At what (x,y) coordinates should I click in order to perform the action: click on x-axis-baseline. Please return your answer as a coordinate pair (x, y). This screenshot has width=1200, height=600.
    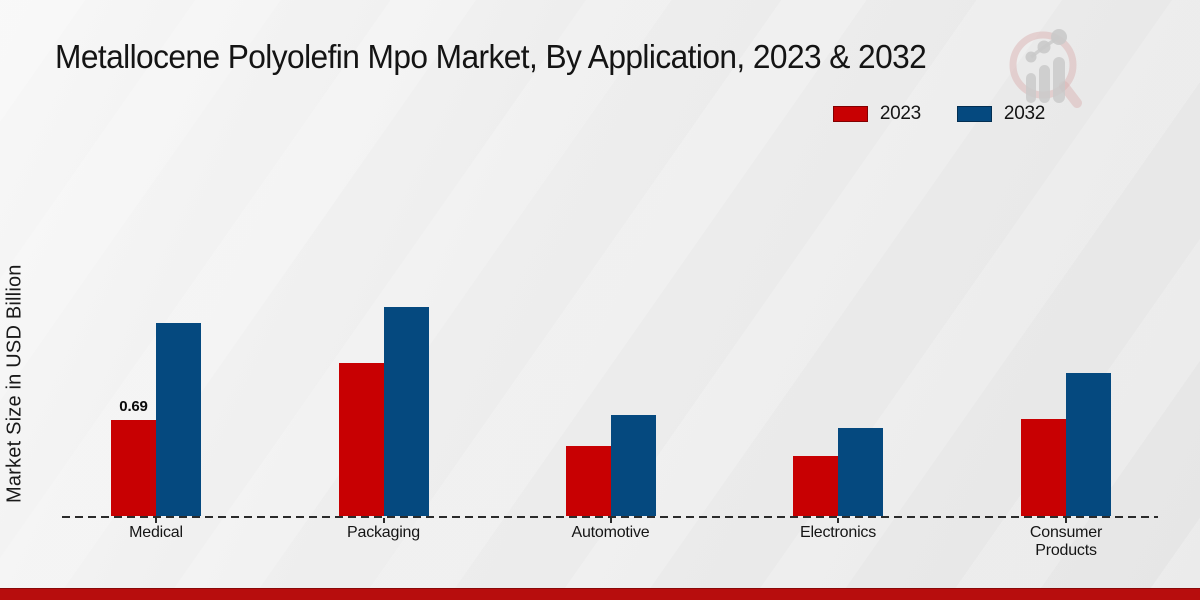
    Looking at the image, I should click on (610, 517).